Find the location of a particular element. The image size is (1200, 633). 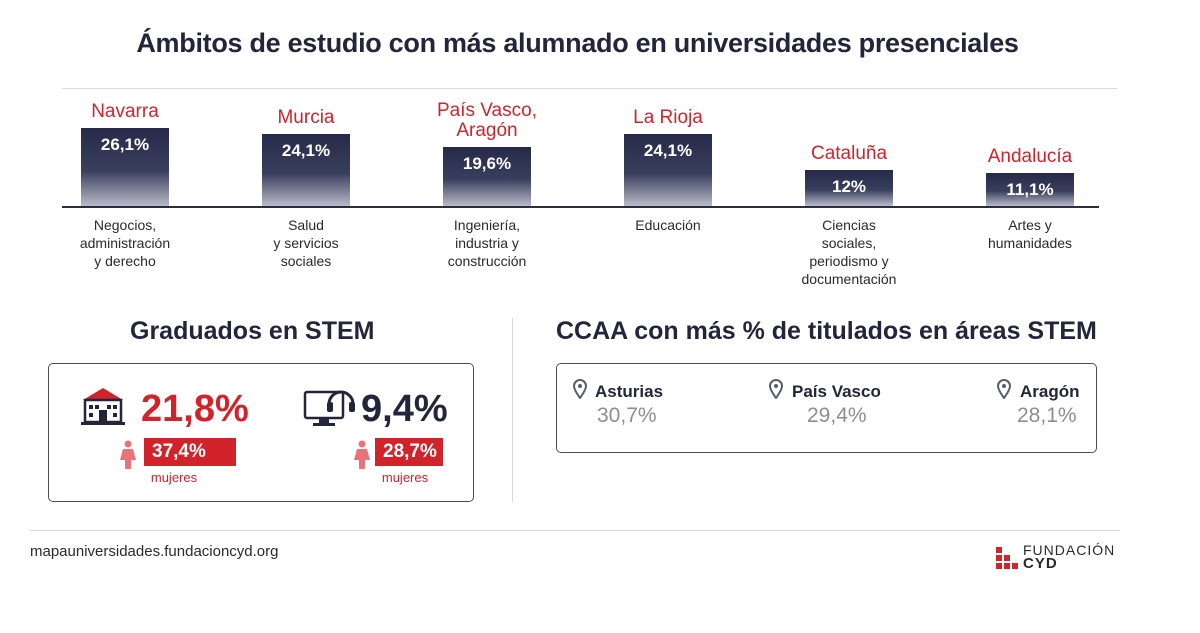

top-divider is located at coordinates (589, 88).